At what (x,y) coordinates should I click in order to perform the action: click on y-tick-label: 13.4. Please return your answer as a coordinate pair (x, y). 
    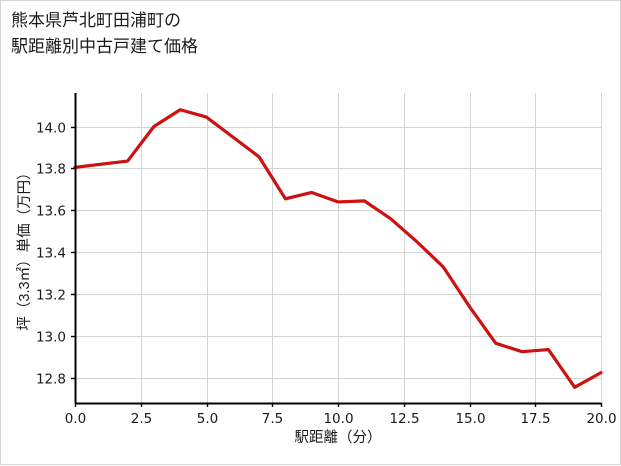
    Looking at the image, I should click on (51, 254).